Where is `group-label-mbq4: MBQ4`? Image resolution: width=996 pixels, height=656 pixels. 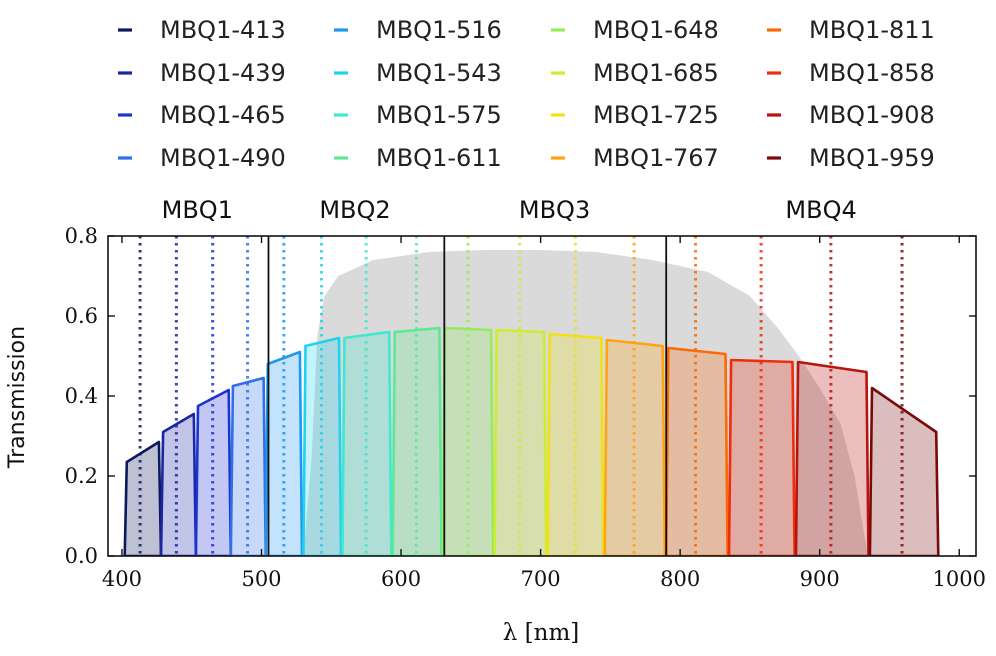 group-label-mbq4: MBQ4 is located at coordinates (820, 210).